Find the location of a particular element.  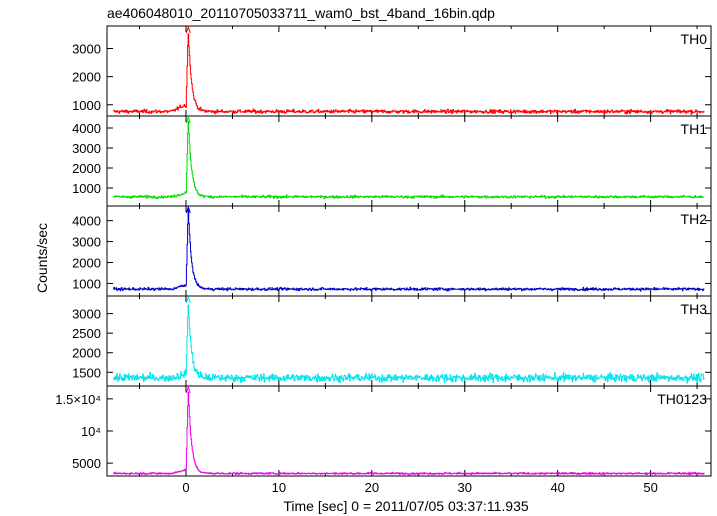

y-tick-label: 1500 is located at coordinates (86, 372).